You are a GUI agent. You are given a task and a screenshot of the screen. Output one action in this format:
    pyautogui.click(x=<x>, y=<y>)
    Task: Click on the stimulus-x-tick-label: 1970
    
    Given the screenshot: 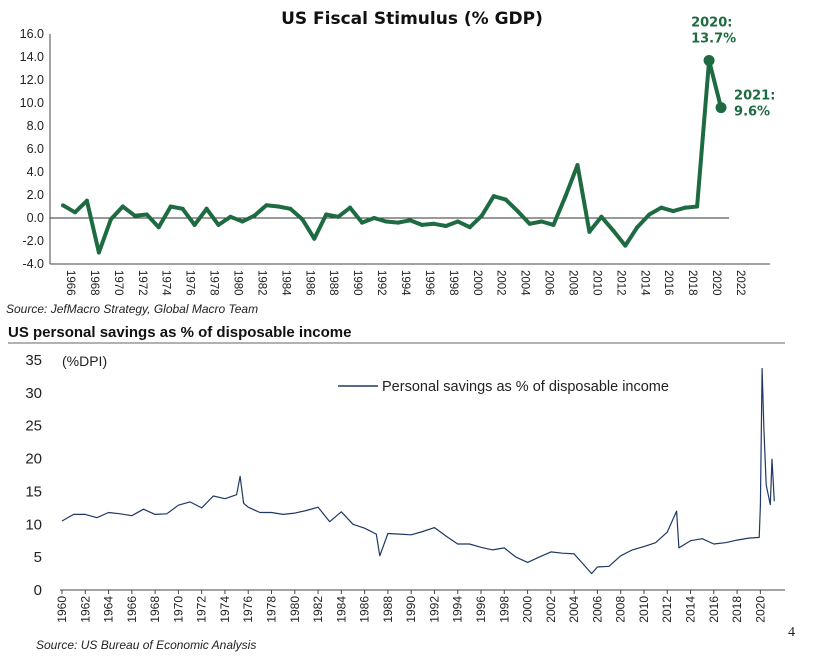 What is the action you would take?
    pyautogui.click(x=118, y=283)
    